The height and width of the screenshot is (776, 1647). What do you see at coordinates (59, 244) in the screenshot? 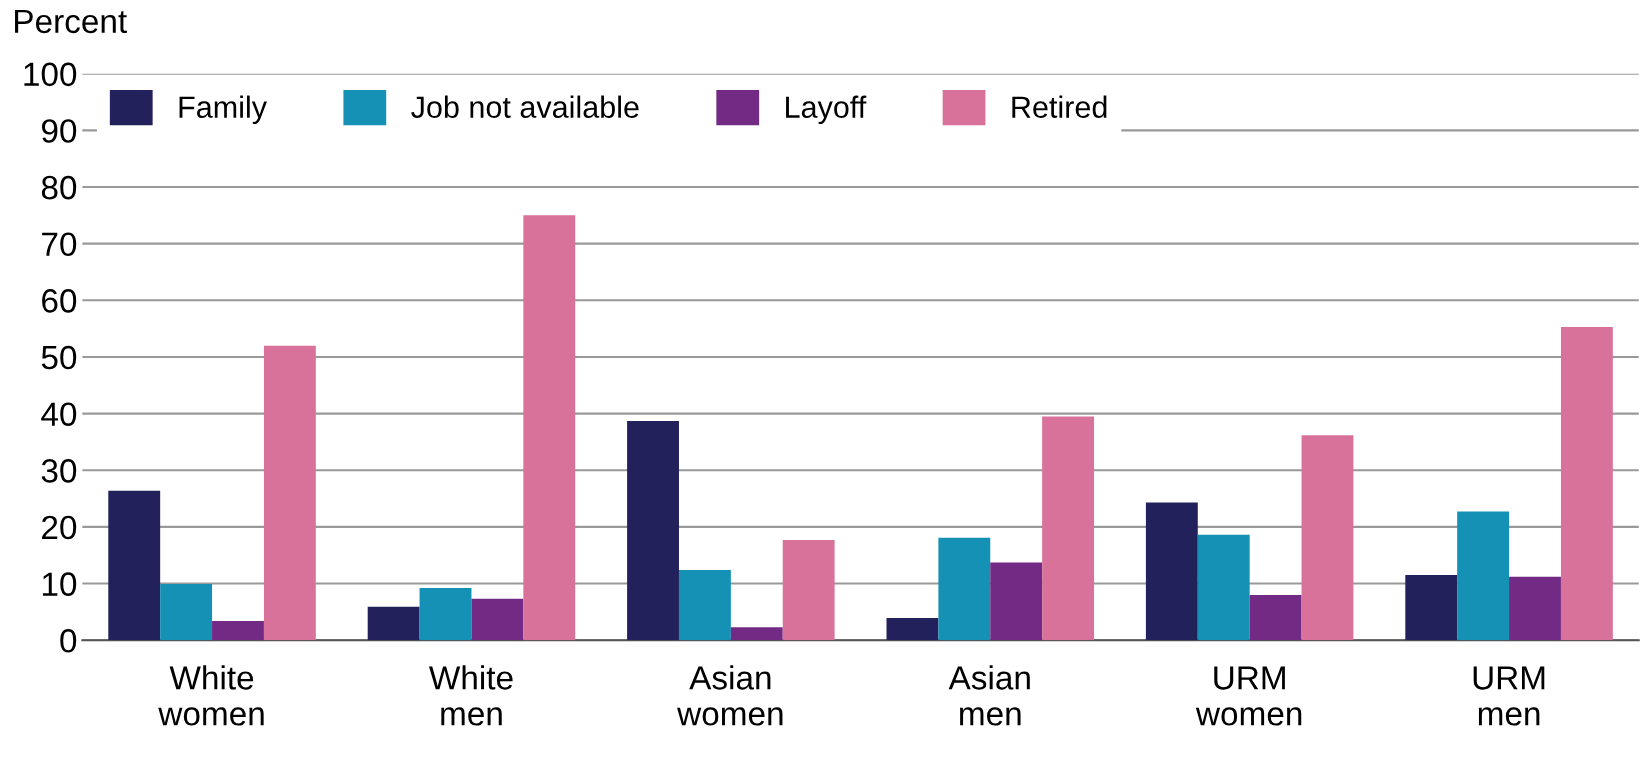
I see `y-tick-label: 70` at bounding box center [59, 244].